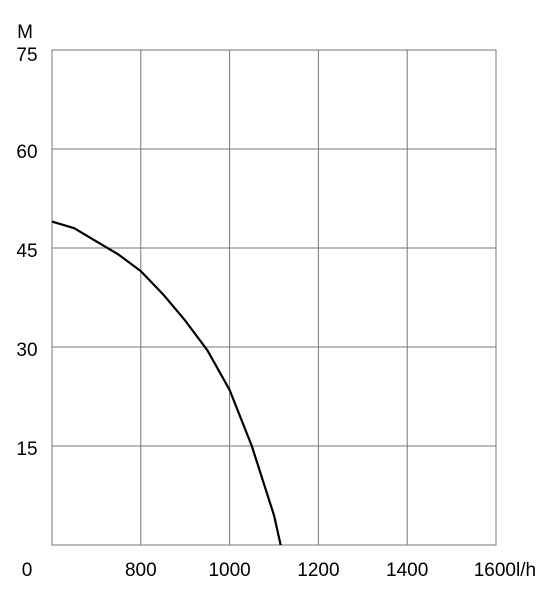 Image resolution: width=550 pixels, height=601 pixels. Describe the element at coordinates (495, 570) in the screenshot. I see `x-tick-label: 1600` at that location.